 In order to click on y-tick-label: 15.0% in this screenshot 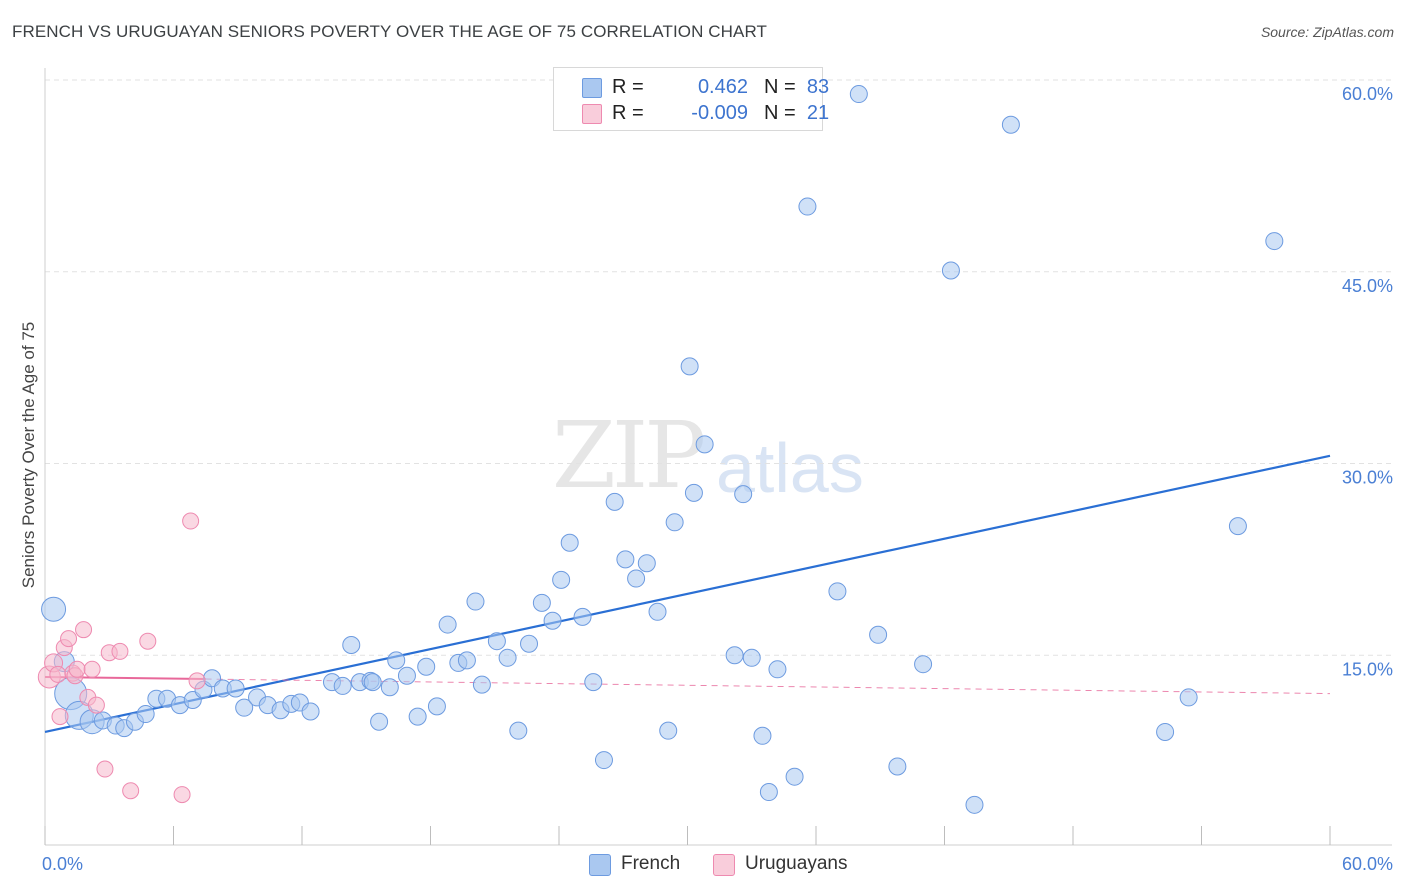, I will do `click(1367, 669)`.